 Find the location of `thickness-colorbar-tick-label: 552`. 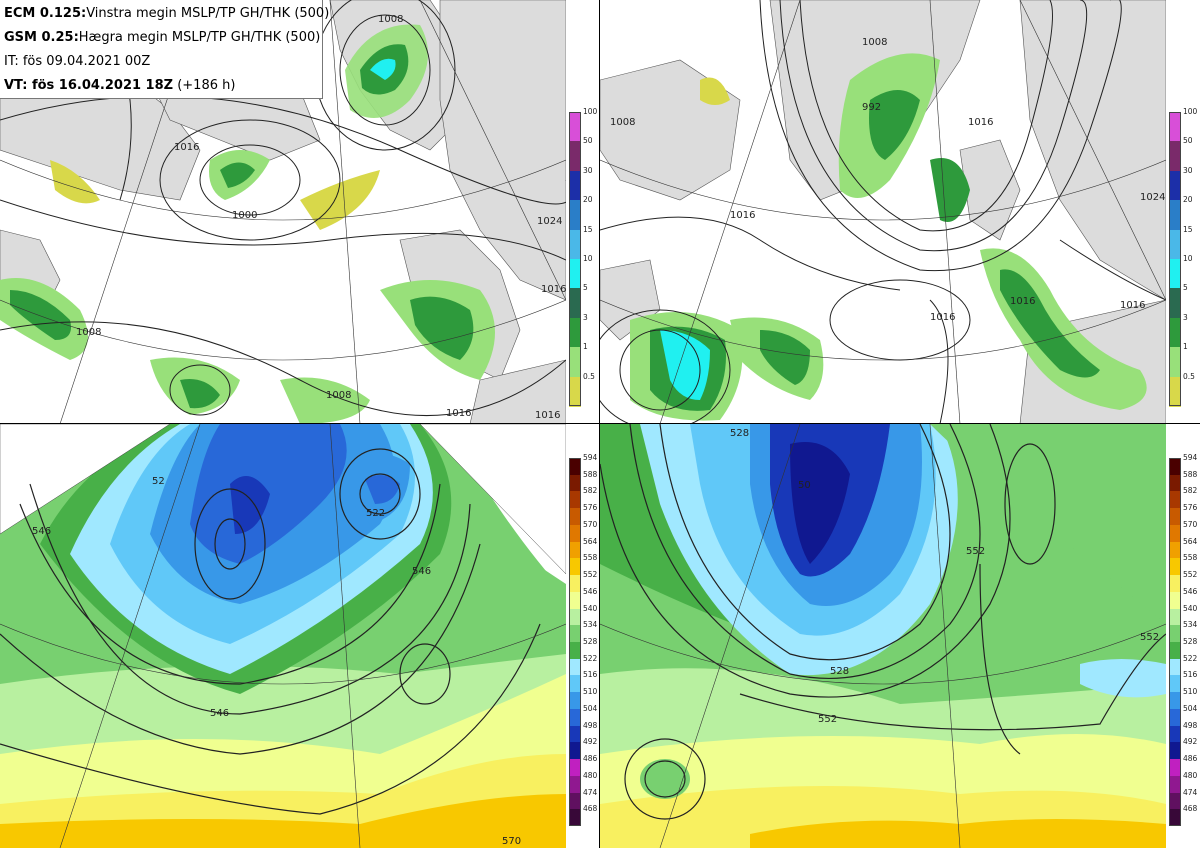

thickness-colorbar-tick-label: 552 is located at coordinates (590, 575).